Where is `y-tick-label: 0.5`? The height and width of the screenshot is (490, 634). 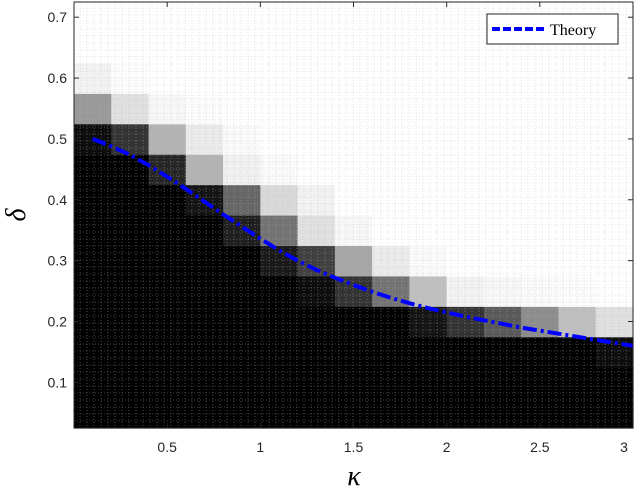
y-tick-label: 0.5 is located at coordinates (58, 139).